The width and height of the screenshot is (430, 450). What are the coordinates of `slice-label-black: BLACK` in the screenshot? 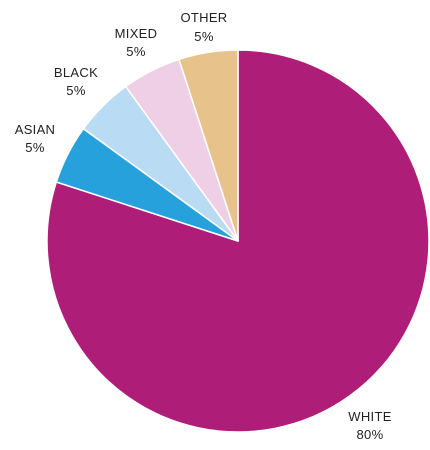 It's located at (76, 72).